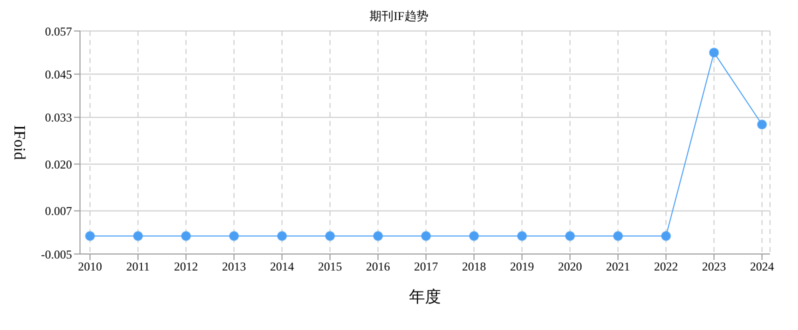 Image resolution: width=798 pixels, height=330 pixels. Describe the element at coordinates (399, 16) in the screenshot. I see `chart-title: 期刊IF趋势` at that location.